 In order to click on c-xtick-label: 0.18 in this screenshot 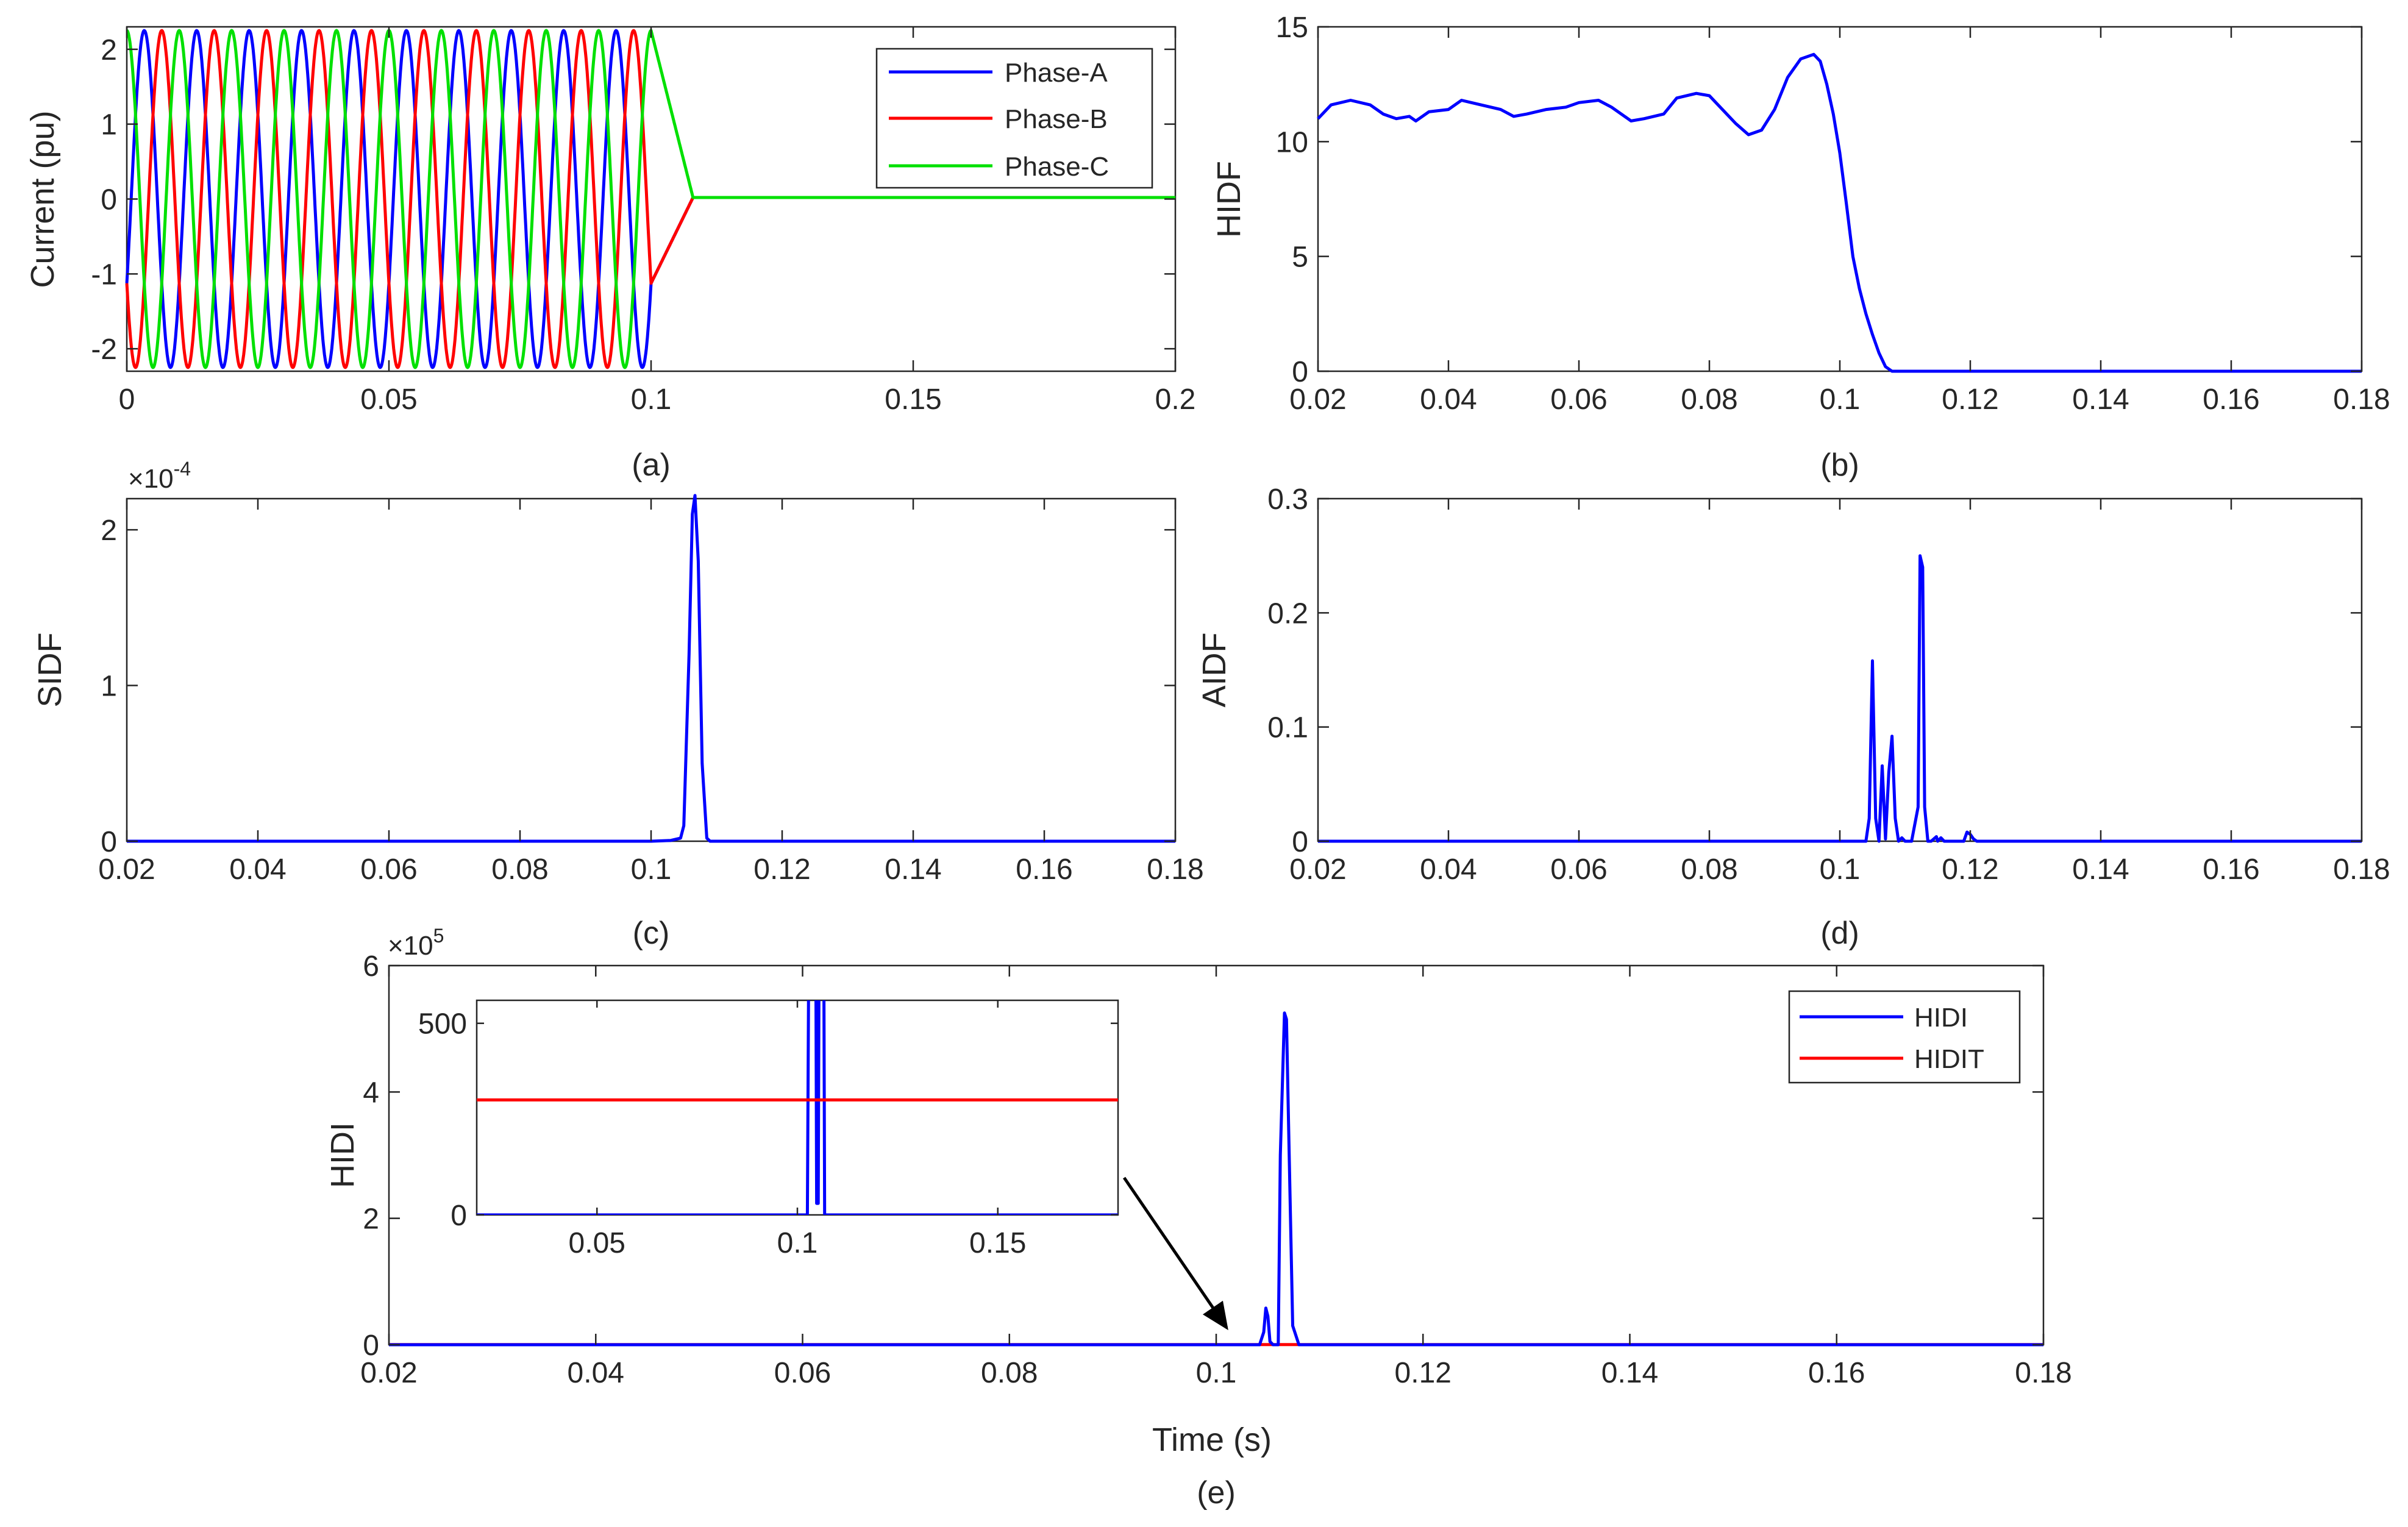, I will do `click(1175, 869)`.